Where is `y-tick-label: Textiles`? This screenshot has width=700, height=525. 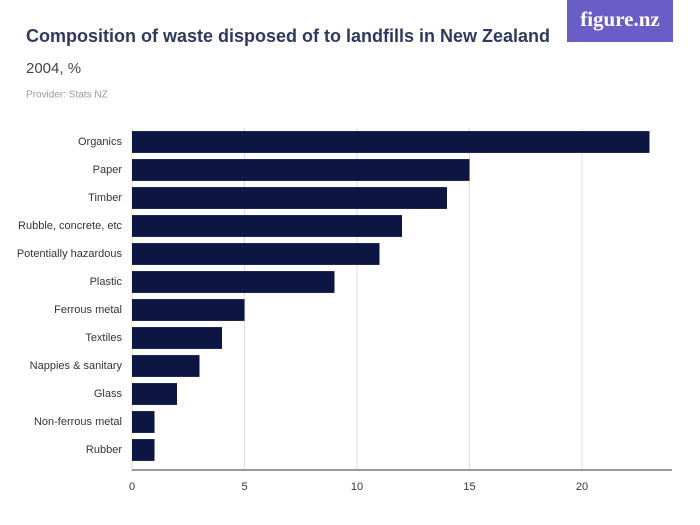
y-tick-label: Textiles is located at coordinates (103, 338).